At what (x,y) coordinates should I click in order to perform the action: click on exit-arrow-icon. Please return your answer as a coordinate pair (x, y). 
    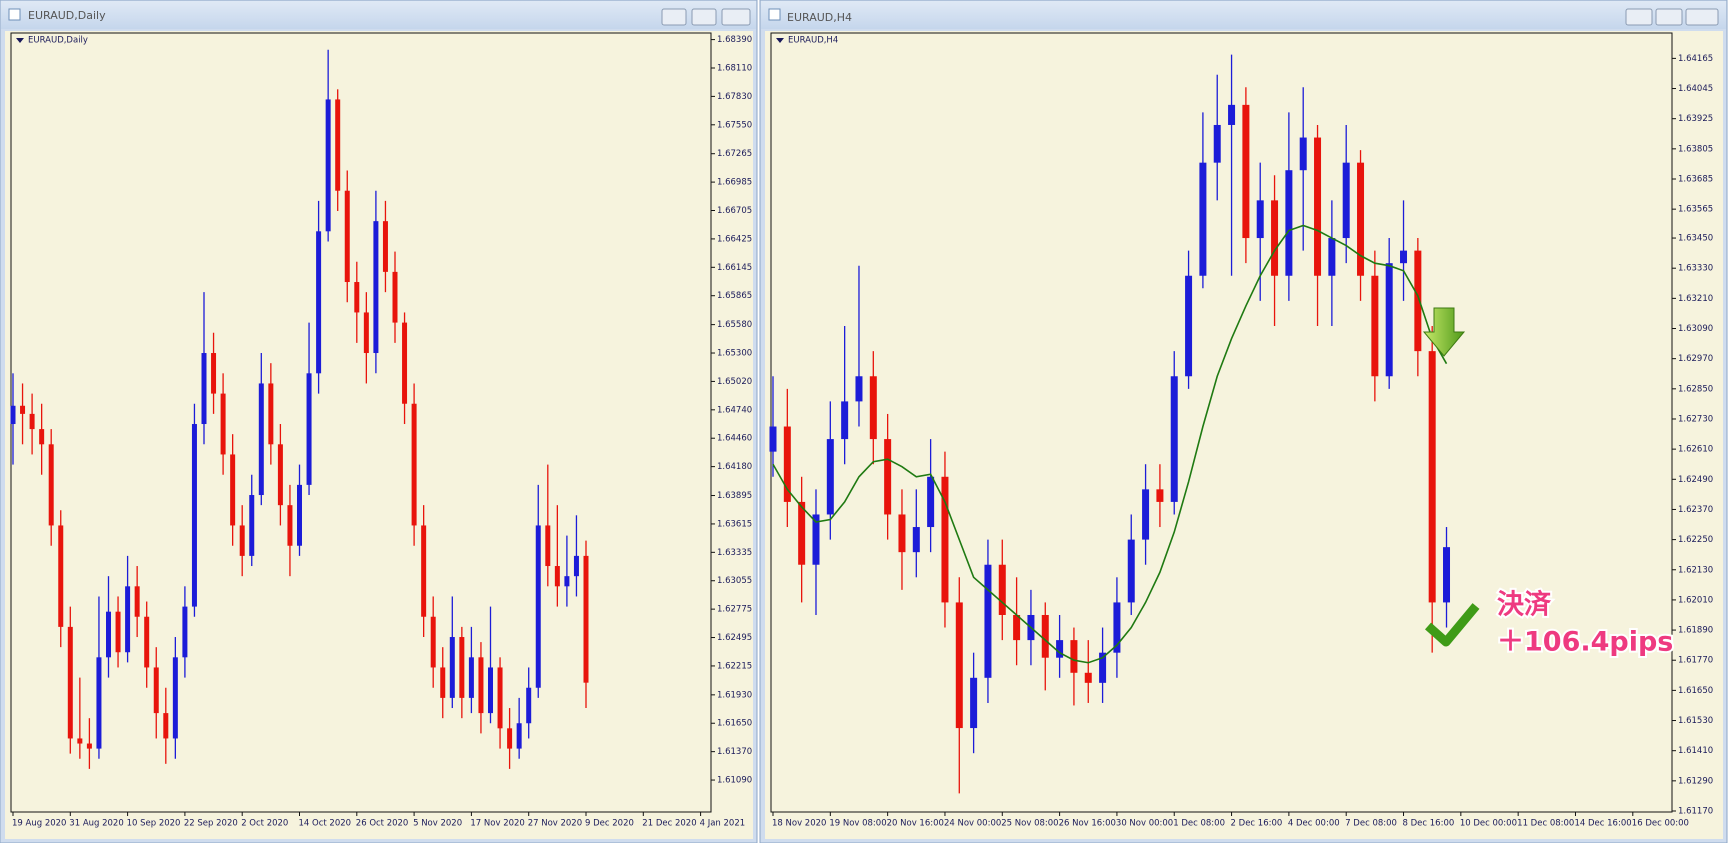
    Looking at the image, I should click on (1444, 332).